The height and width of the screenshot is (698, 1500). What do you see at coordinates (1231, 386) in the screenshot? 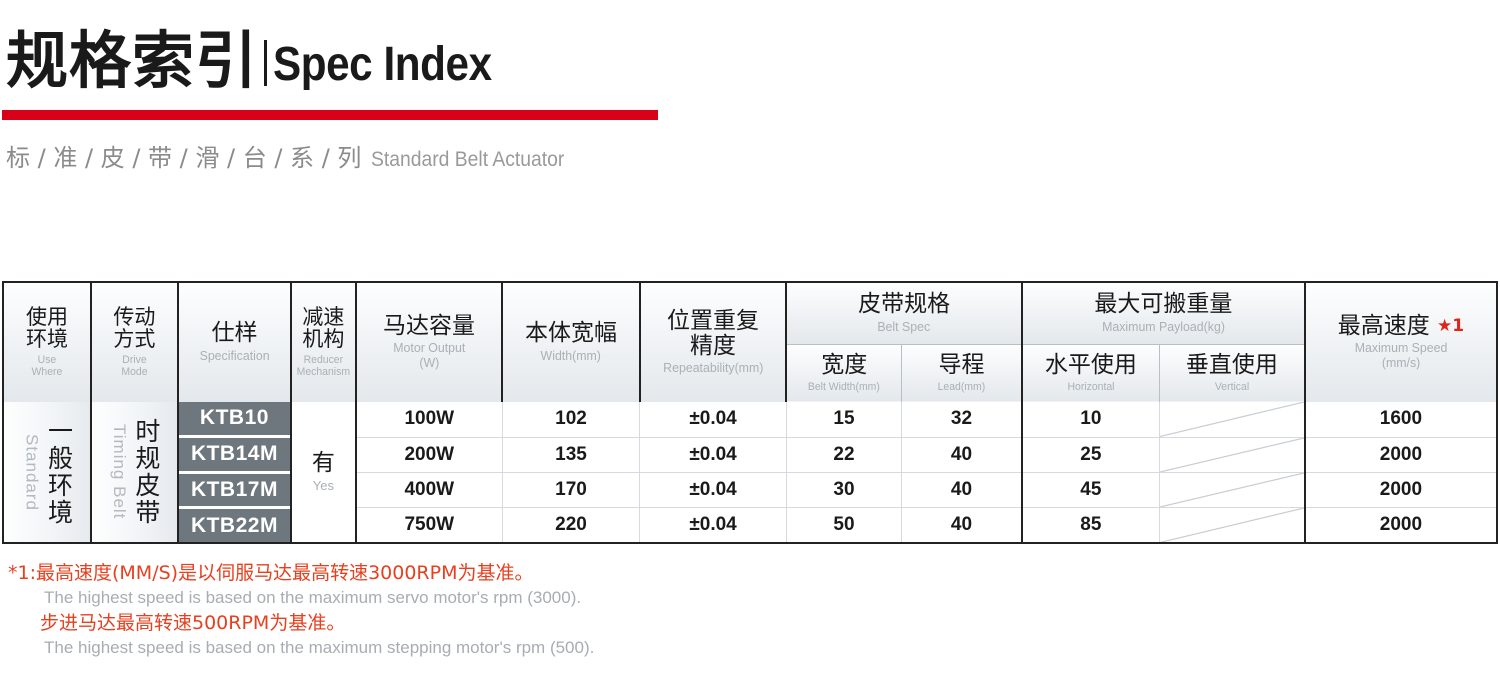
I see `header-vertical-en: Vertical` at bounding box center [1231, 386].